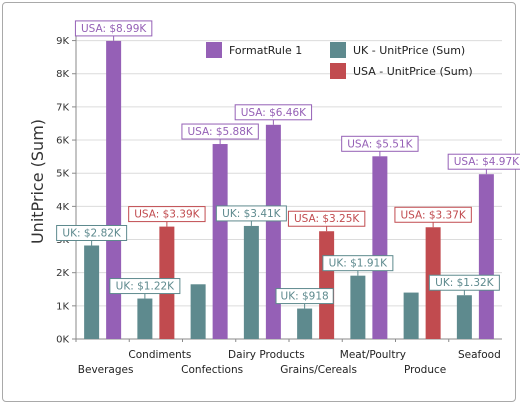 The height and width of the screenshot is (406, 520). What do you see at coordinates (214, 50) in the screenshot?
I see `legend-swatch-format-rule` at bounding box center [214, 50].